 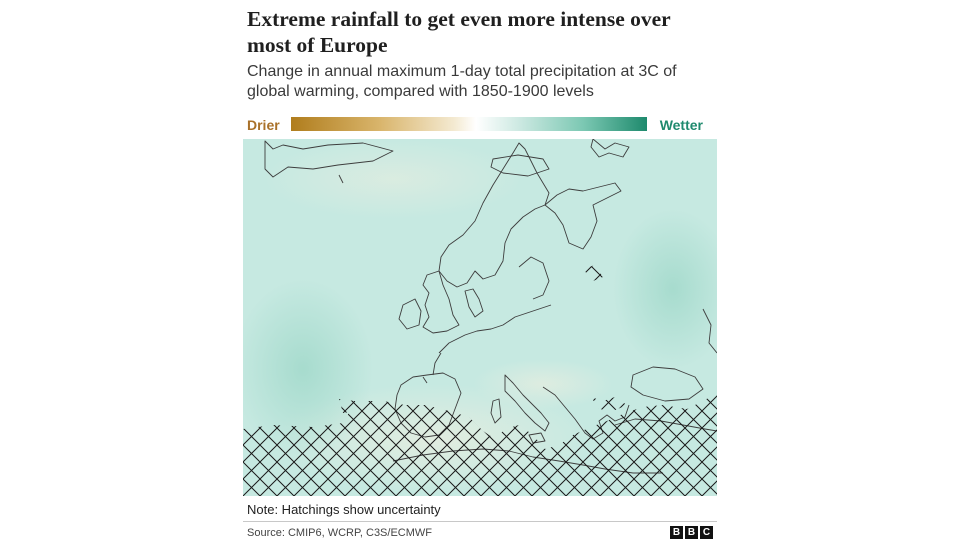 I want to click on bbc-logo: B B C, so click(x=691, y=532).